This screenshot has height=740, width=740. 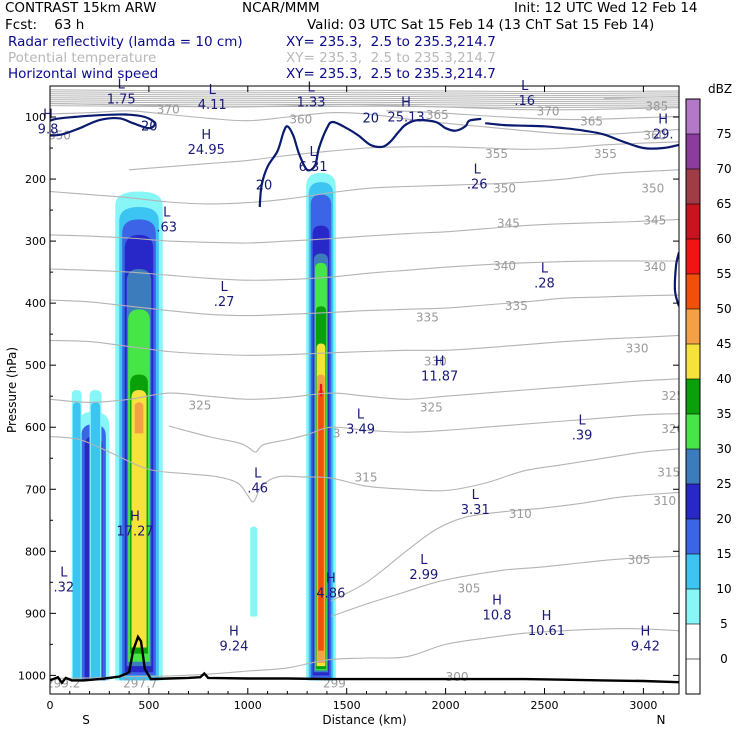 I want to click on extremum-value: 17.27, so click(x=134, y=532).